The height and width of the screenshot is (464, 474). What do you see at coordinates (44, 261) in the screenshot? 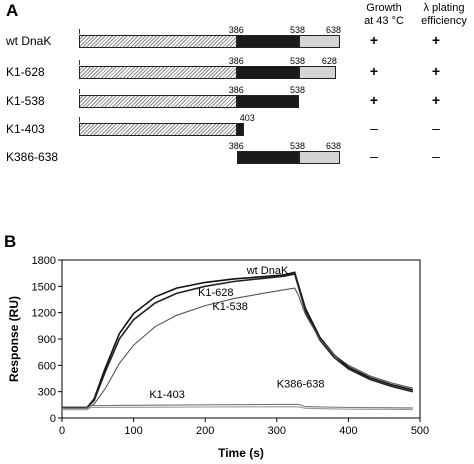
I see `y-tick-label: 1800` at bounding box center [44, 261].